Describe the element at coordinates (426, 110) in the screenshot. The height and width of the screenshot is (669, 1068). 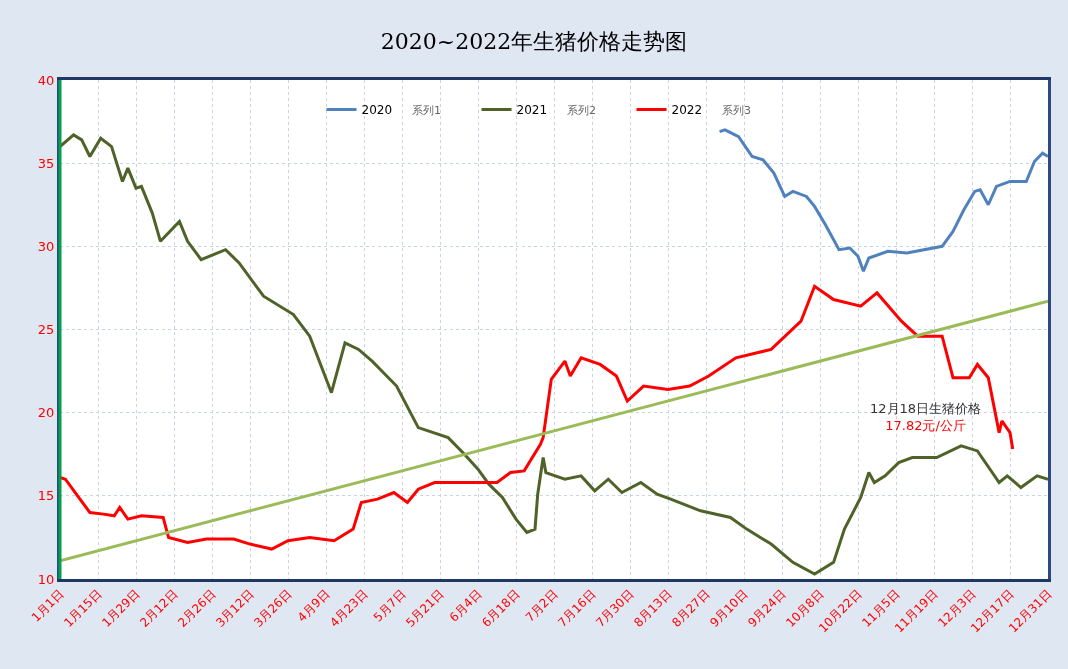
I see `annotation: 系列1` at that location.